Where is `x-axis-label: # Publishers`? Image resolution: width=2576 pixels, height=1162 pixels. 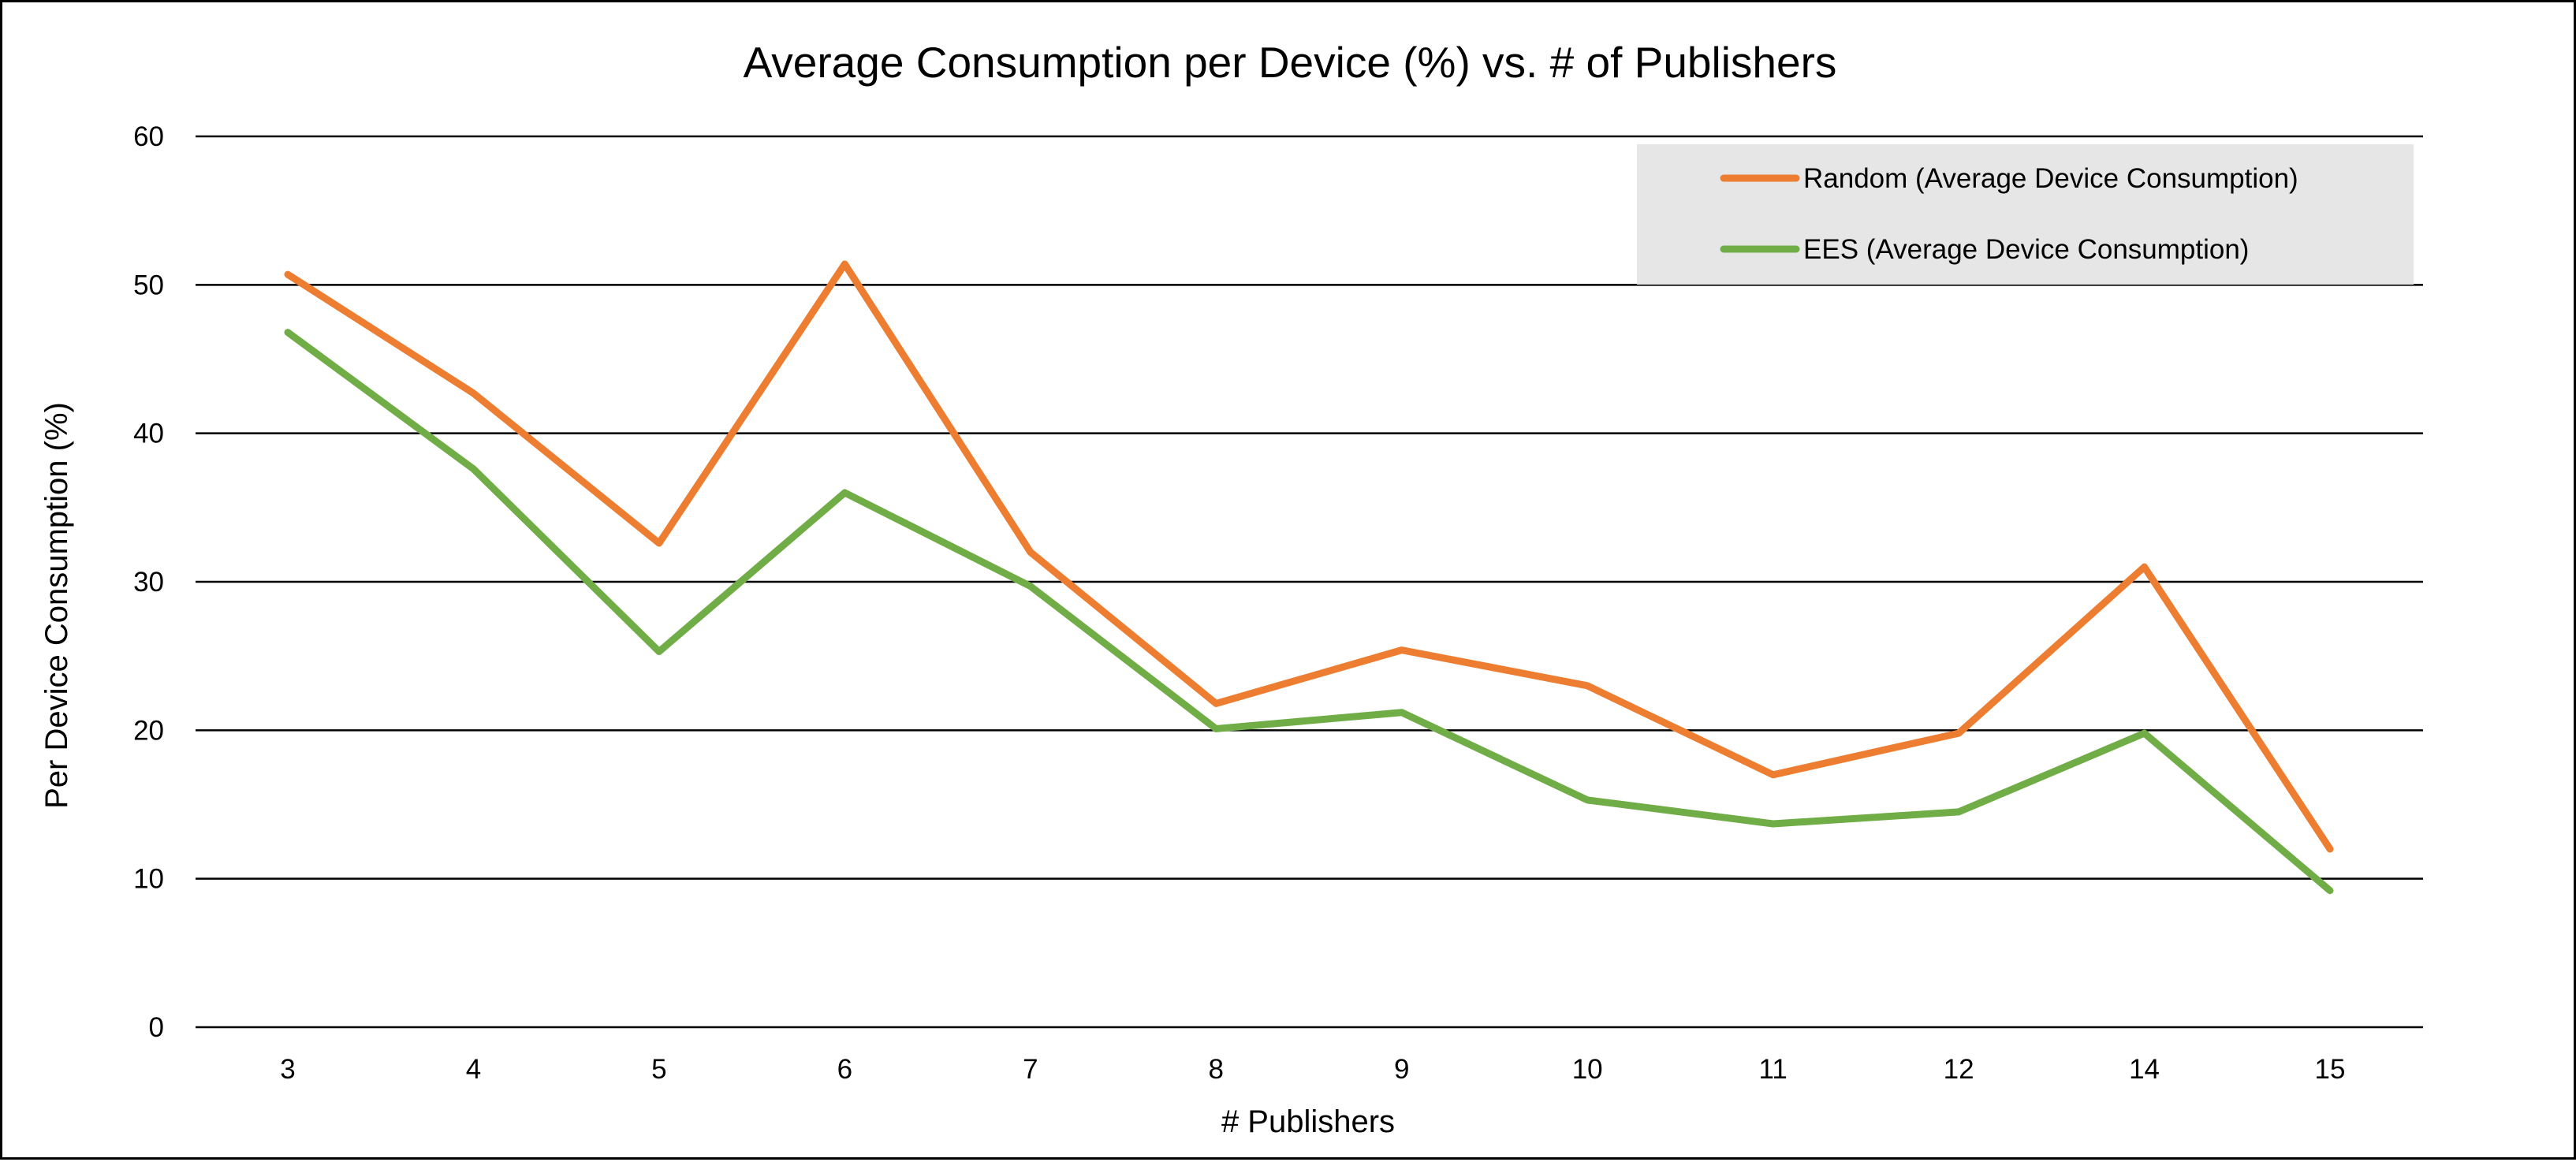 x-axis-label: # Publishers is located at coordinates (1308, 1121).